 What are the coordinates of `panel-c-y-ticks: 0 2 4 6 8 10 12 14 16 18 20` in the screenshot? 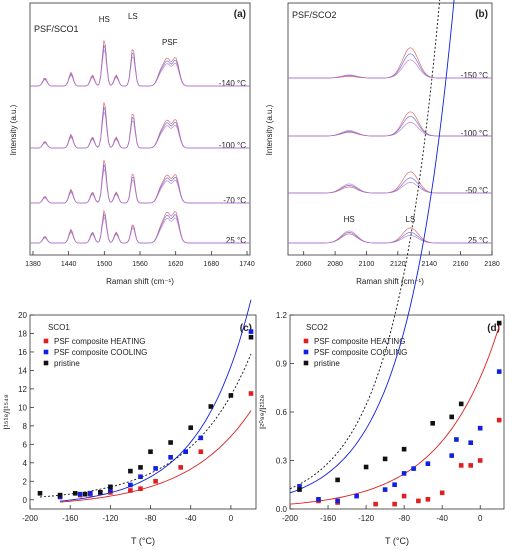 It's located at (26, 408).